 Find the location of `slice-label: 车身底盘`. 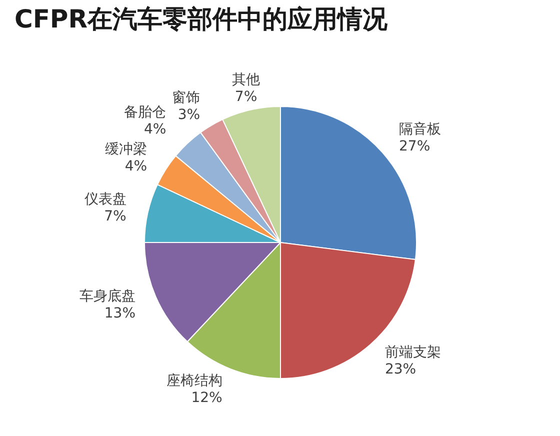

slice-label: 车身底盘 is located at coordinates (107, 296).